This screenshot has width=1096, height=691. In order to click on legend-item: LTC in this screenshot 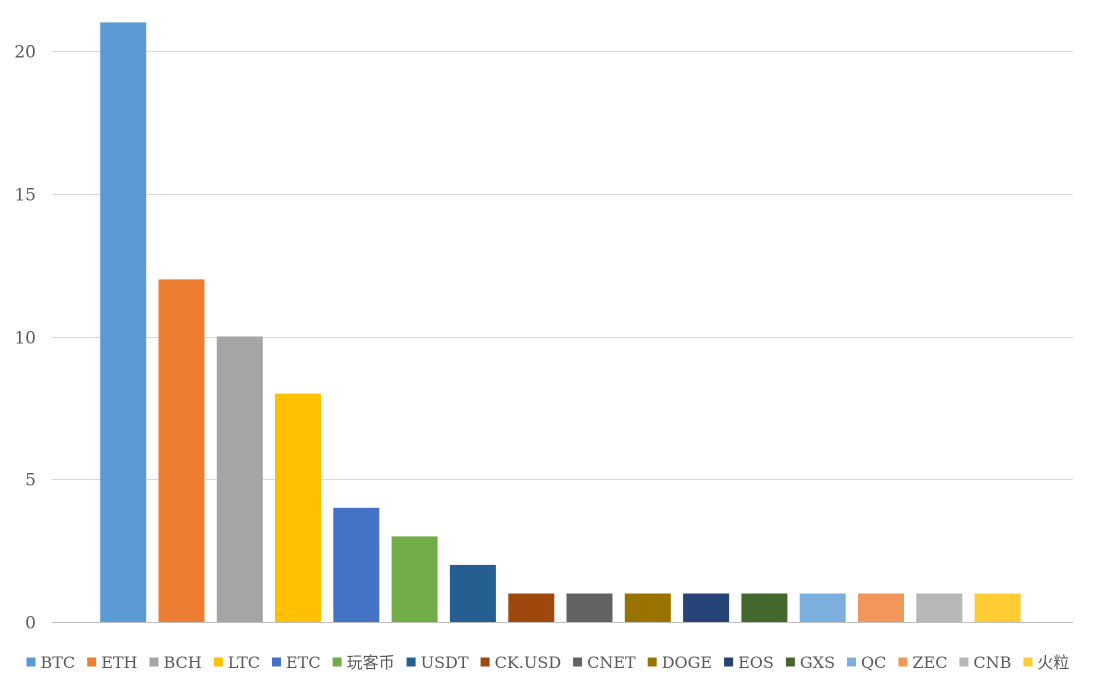, I will do `click(236, 662)`.